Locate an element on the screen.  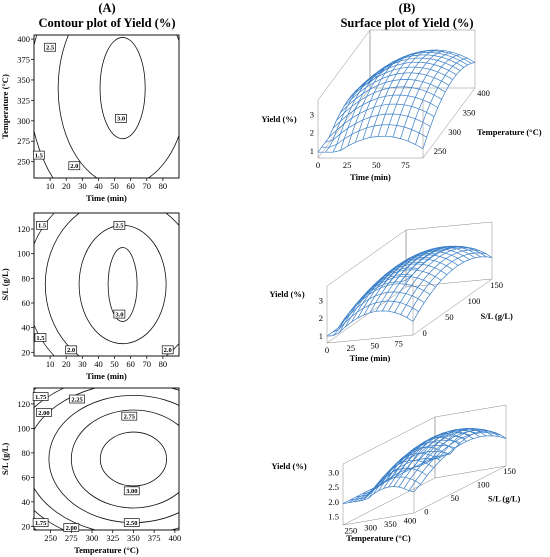
z-tick-label: 1.5 is located at coordinates (333, 516).